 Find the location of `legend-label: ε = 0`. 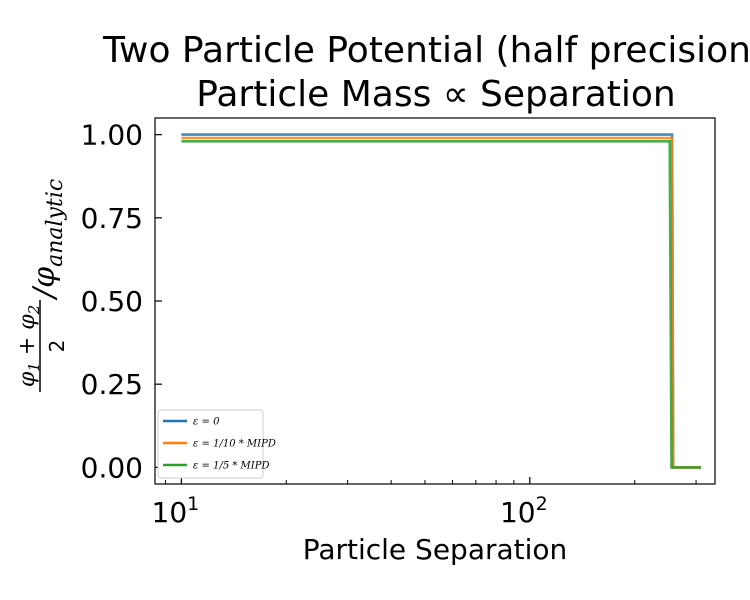

legend-label: ε = 0 is located at coordinates (206, 422).